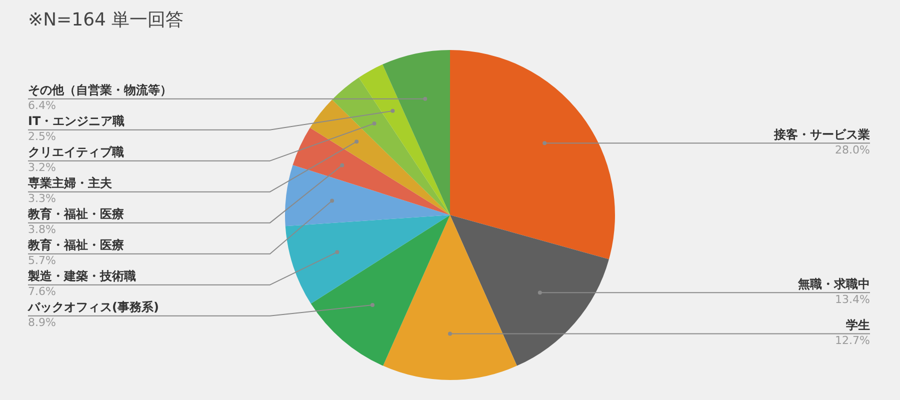  I want to click on data-label: 3.8%, so click(42, 229).